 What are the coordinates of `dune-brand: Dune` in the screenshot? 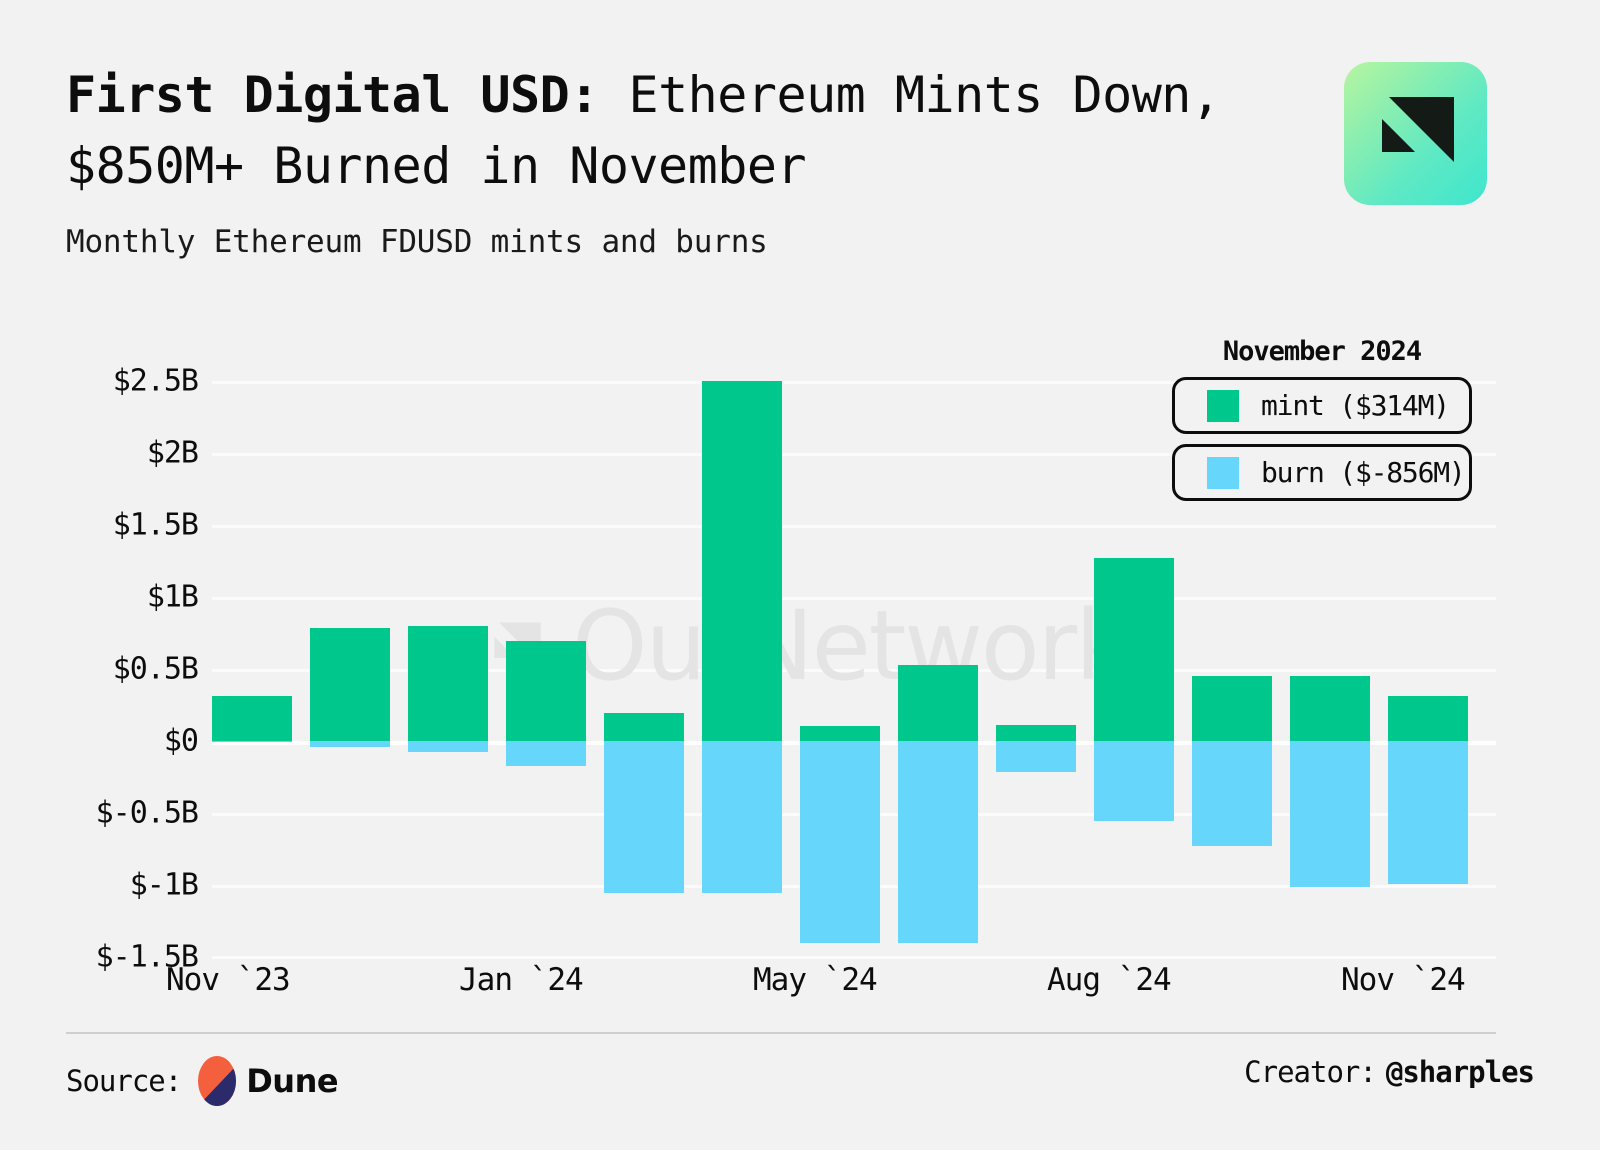 It's located at (268, 1081).